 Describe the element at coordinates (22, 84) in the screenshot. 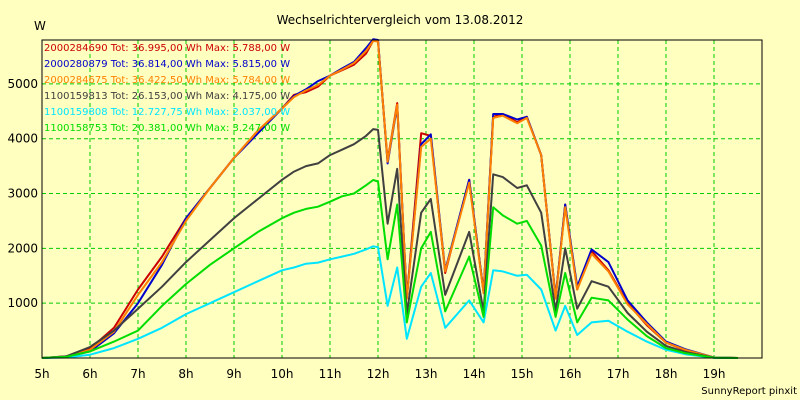

I see `y-tick-label: 5000` at that location.